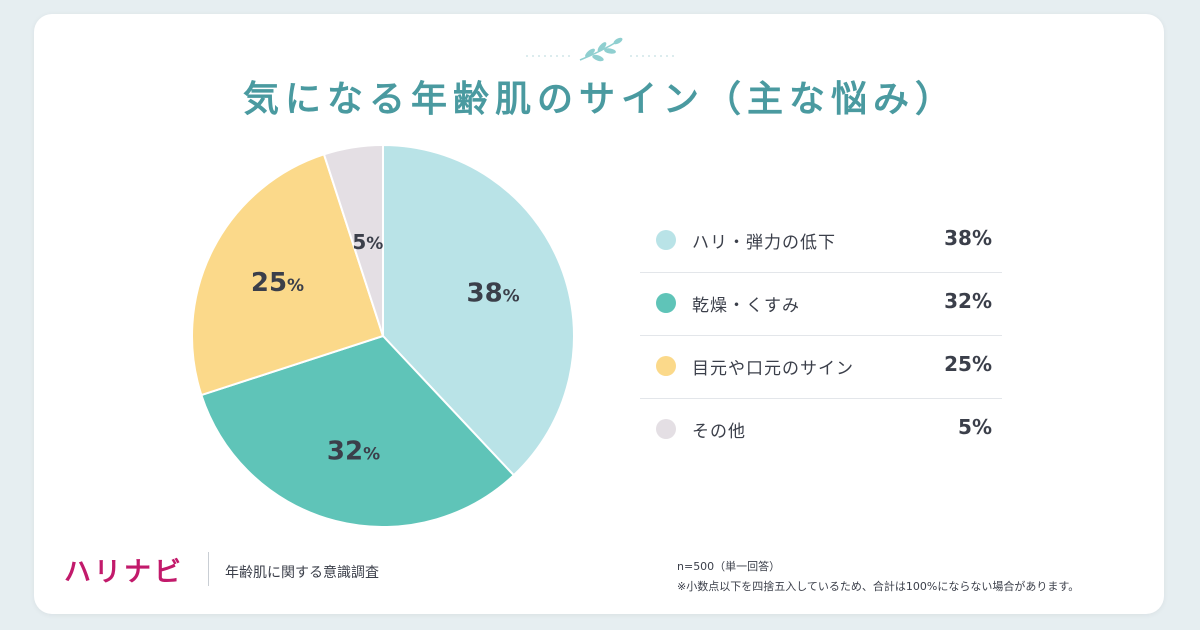 This screenshot has width=1200, height=630. What do you see at coordinates (277, 283) in the screenshot?
I see `pie-label-2: 25%` at bounding box center [277, 283].